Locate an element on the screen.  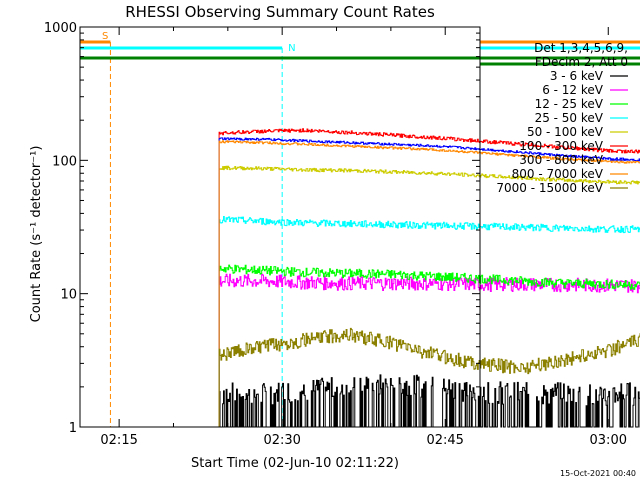
legend-header-decimation: FDecim 2, Att 0 is located at coordinates (581, 62).